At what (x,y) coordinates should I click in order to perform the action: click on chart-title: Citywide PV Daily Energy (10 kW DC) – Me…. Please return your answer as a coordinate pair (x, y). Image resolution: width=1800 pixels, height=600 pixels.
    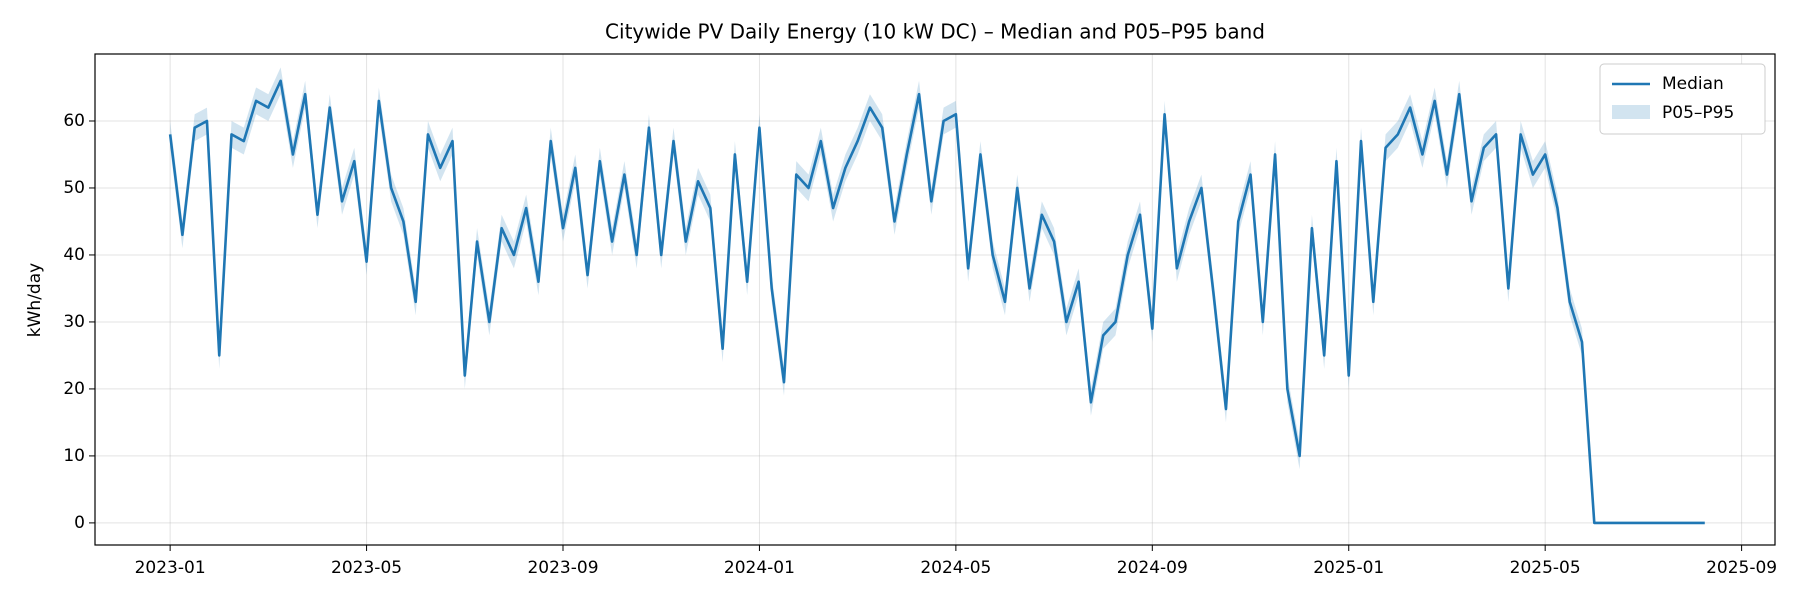
    Looking at the image, I should click on (935, 32).